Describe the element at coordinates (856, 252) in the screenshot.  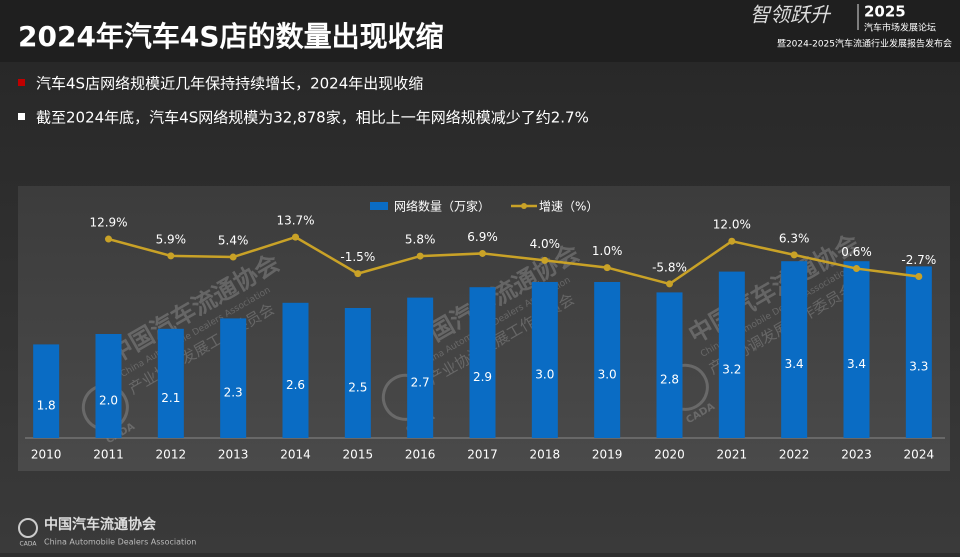
I see `line-value-label: 0.6%` at that location.